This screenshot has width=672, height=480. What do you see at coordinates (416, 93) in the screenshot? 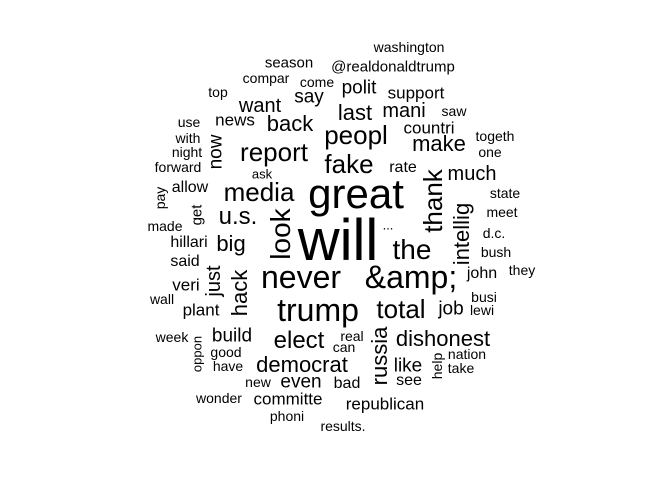
I see `word: support` at bounding box center [416, 93].